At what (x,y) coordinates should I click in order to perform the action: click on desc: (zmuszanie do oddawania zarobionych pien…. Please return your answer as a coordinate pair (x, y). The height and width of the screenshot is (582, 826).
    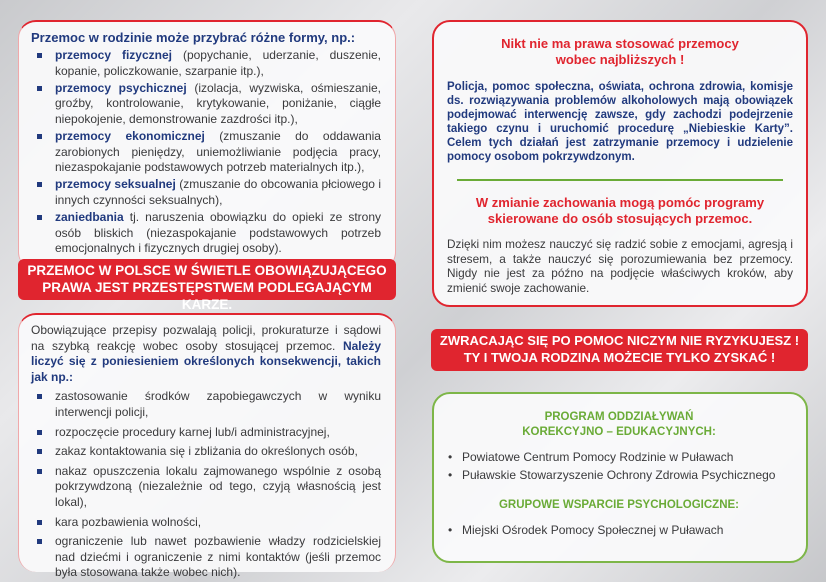
    Looking at the image, I should click on (218, 151).